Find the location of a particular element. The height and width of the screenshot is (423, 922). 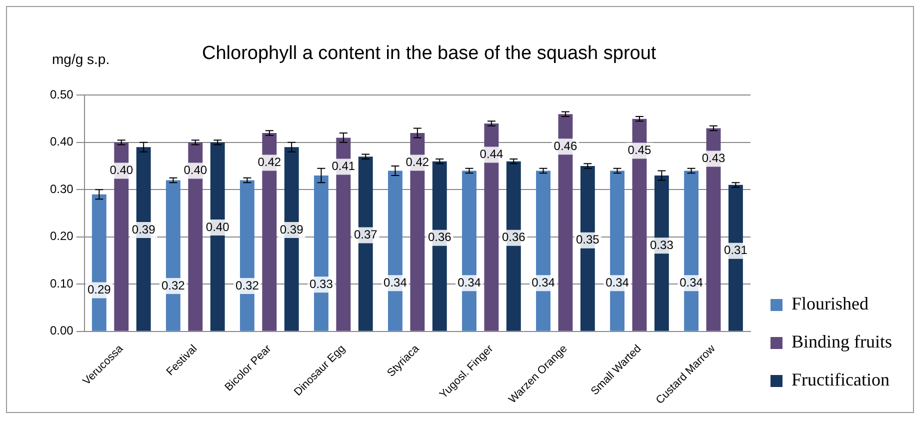

legend-label: Binding fruits is located at coordinates (841, 342).